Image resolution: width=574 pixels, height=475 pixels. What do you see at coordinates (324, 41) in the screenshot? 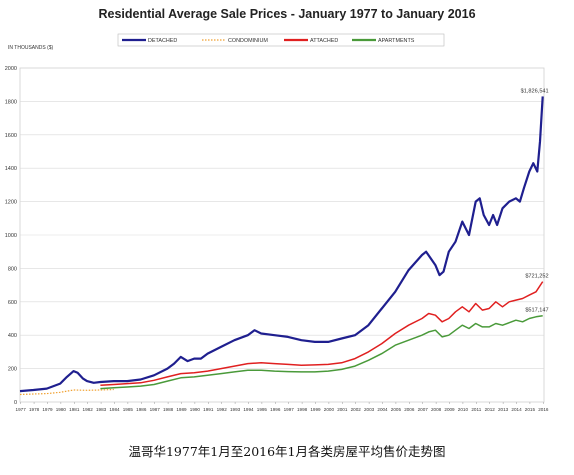
I see `legend-label: ATTACHED` at bounding box center [324, 41].